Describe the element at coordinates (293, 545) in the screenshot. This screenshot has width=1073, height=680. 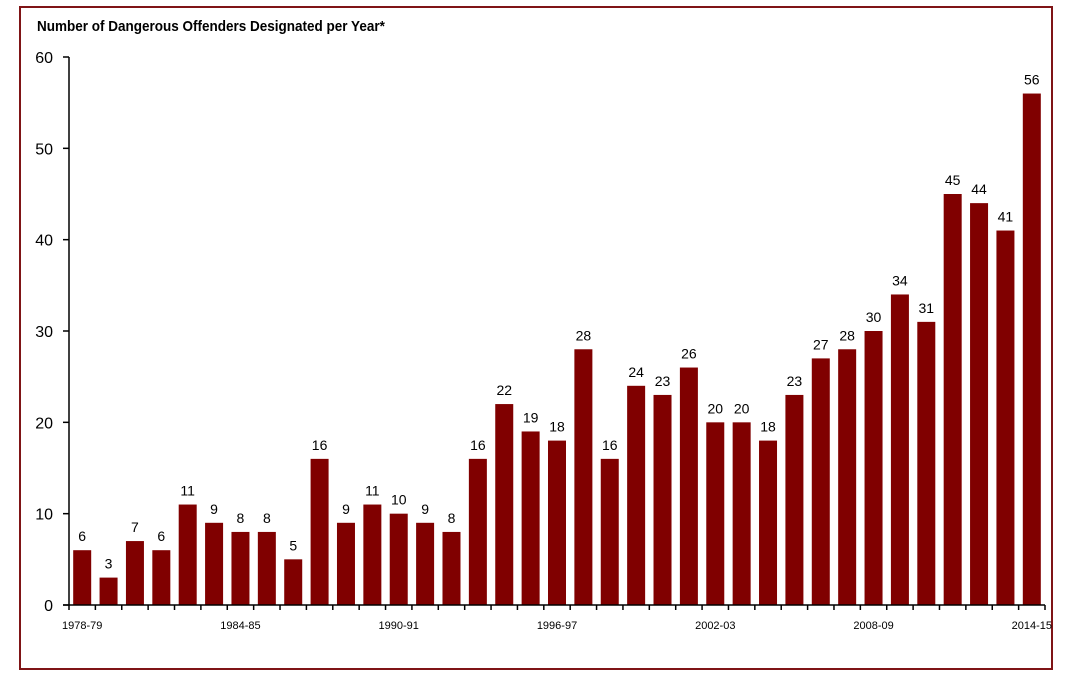
I see `data-label: 5` at that location.